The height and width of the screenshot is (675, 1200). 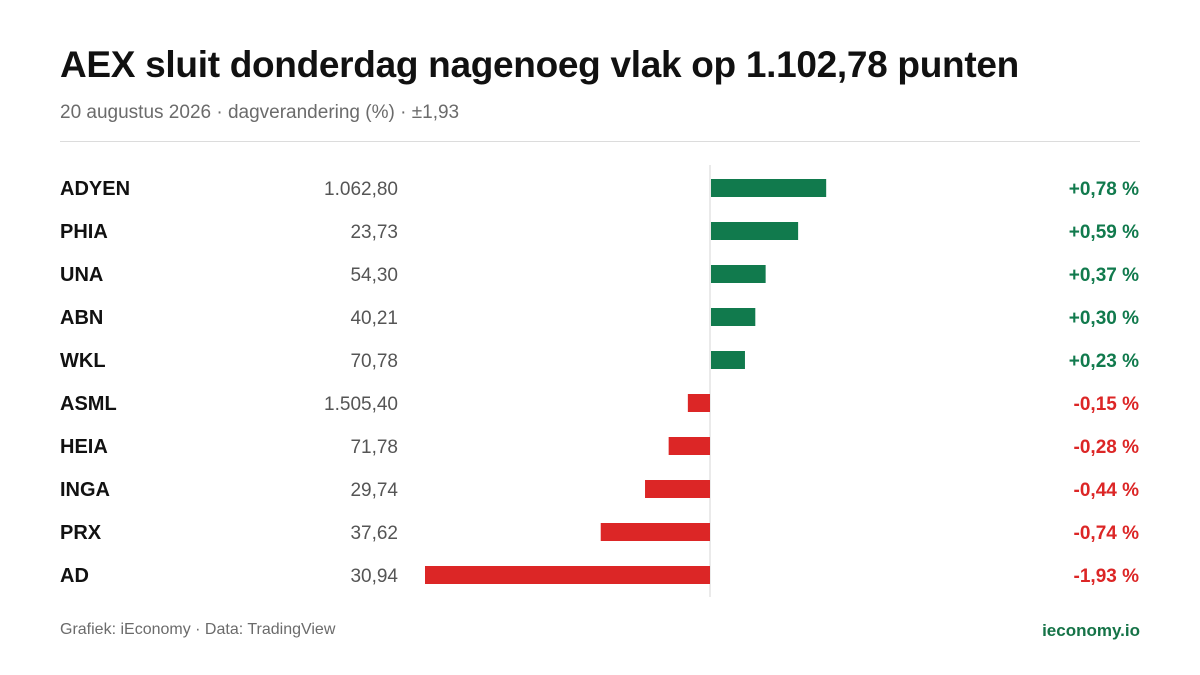 I want to click on ticker-label-wkl: WKL, so click(x=83, y=361).